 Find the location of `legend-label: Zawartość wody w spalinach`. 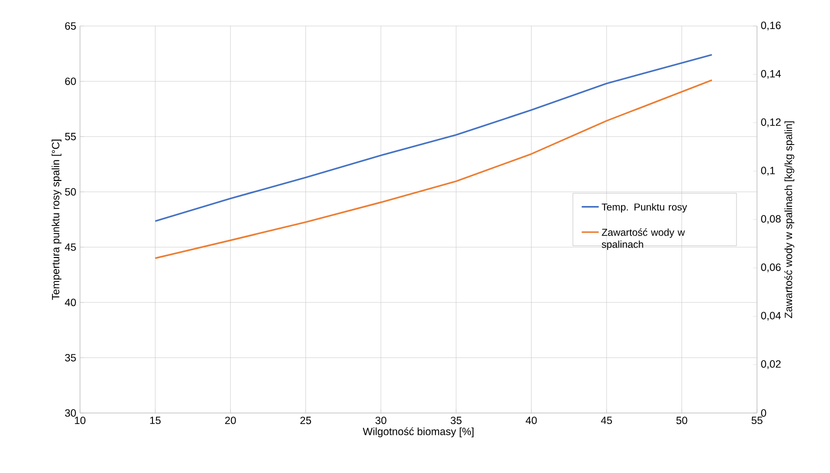

legend-label: Zawartość wody w spalinach is located at coordinates (643, 239).